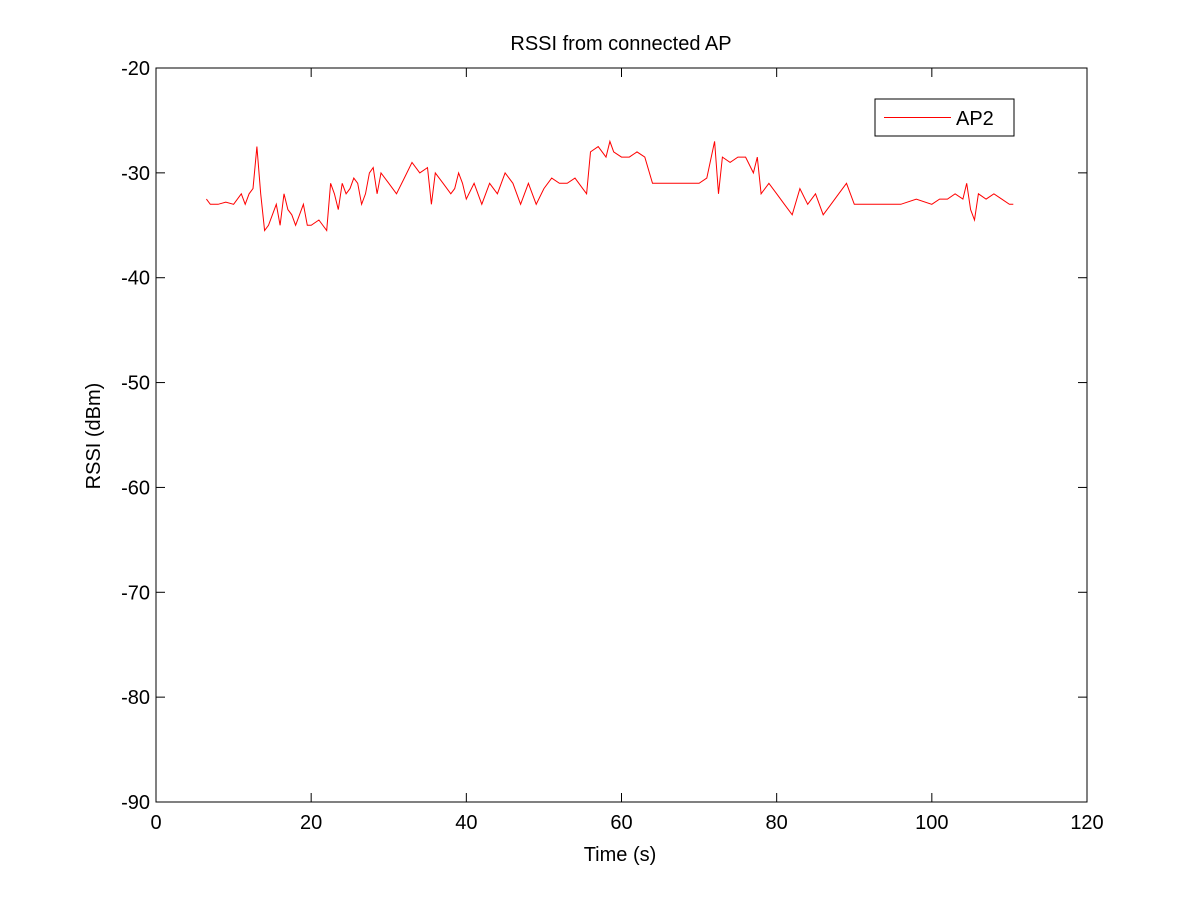  What do you see at coordinates (311, 823) in the screenshot?
I see `x-tick-label: 20` at bounding box center [311, 823].